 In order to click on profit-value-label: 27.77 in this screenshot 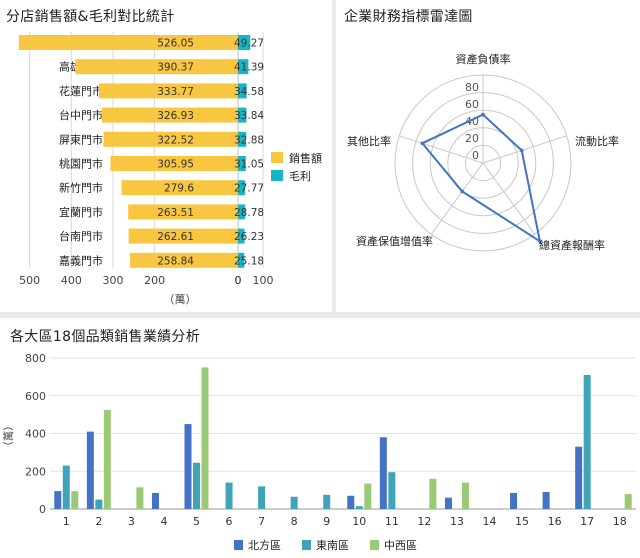, I will do `click(249, 189)`.